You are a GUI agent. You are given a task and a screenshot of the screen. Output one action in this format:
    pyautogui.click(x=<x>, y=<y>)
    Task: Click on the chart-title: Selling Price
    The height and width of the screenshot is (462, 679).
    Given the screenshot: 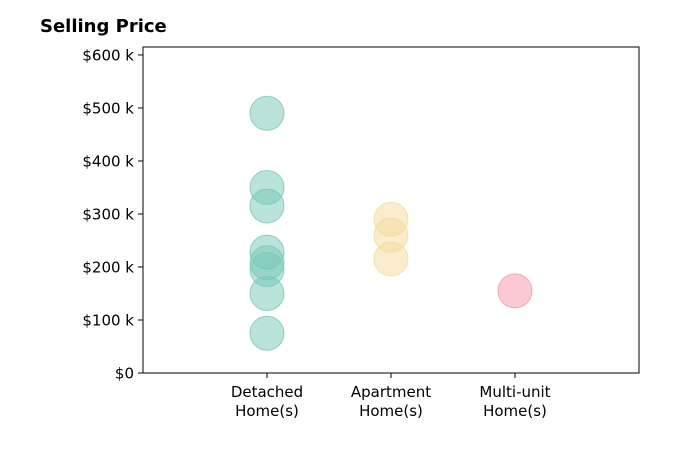 What is the action you would take?
    pyautogui.click(x=103, y=26)
    